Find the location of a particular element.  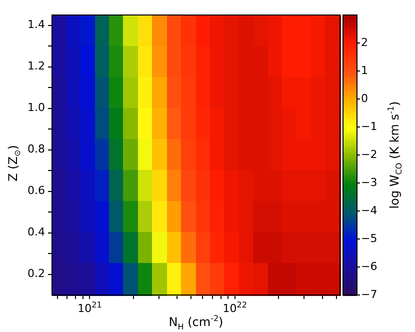

color-bar-label: 2 is located at coordinates (364, 42).